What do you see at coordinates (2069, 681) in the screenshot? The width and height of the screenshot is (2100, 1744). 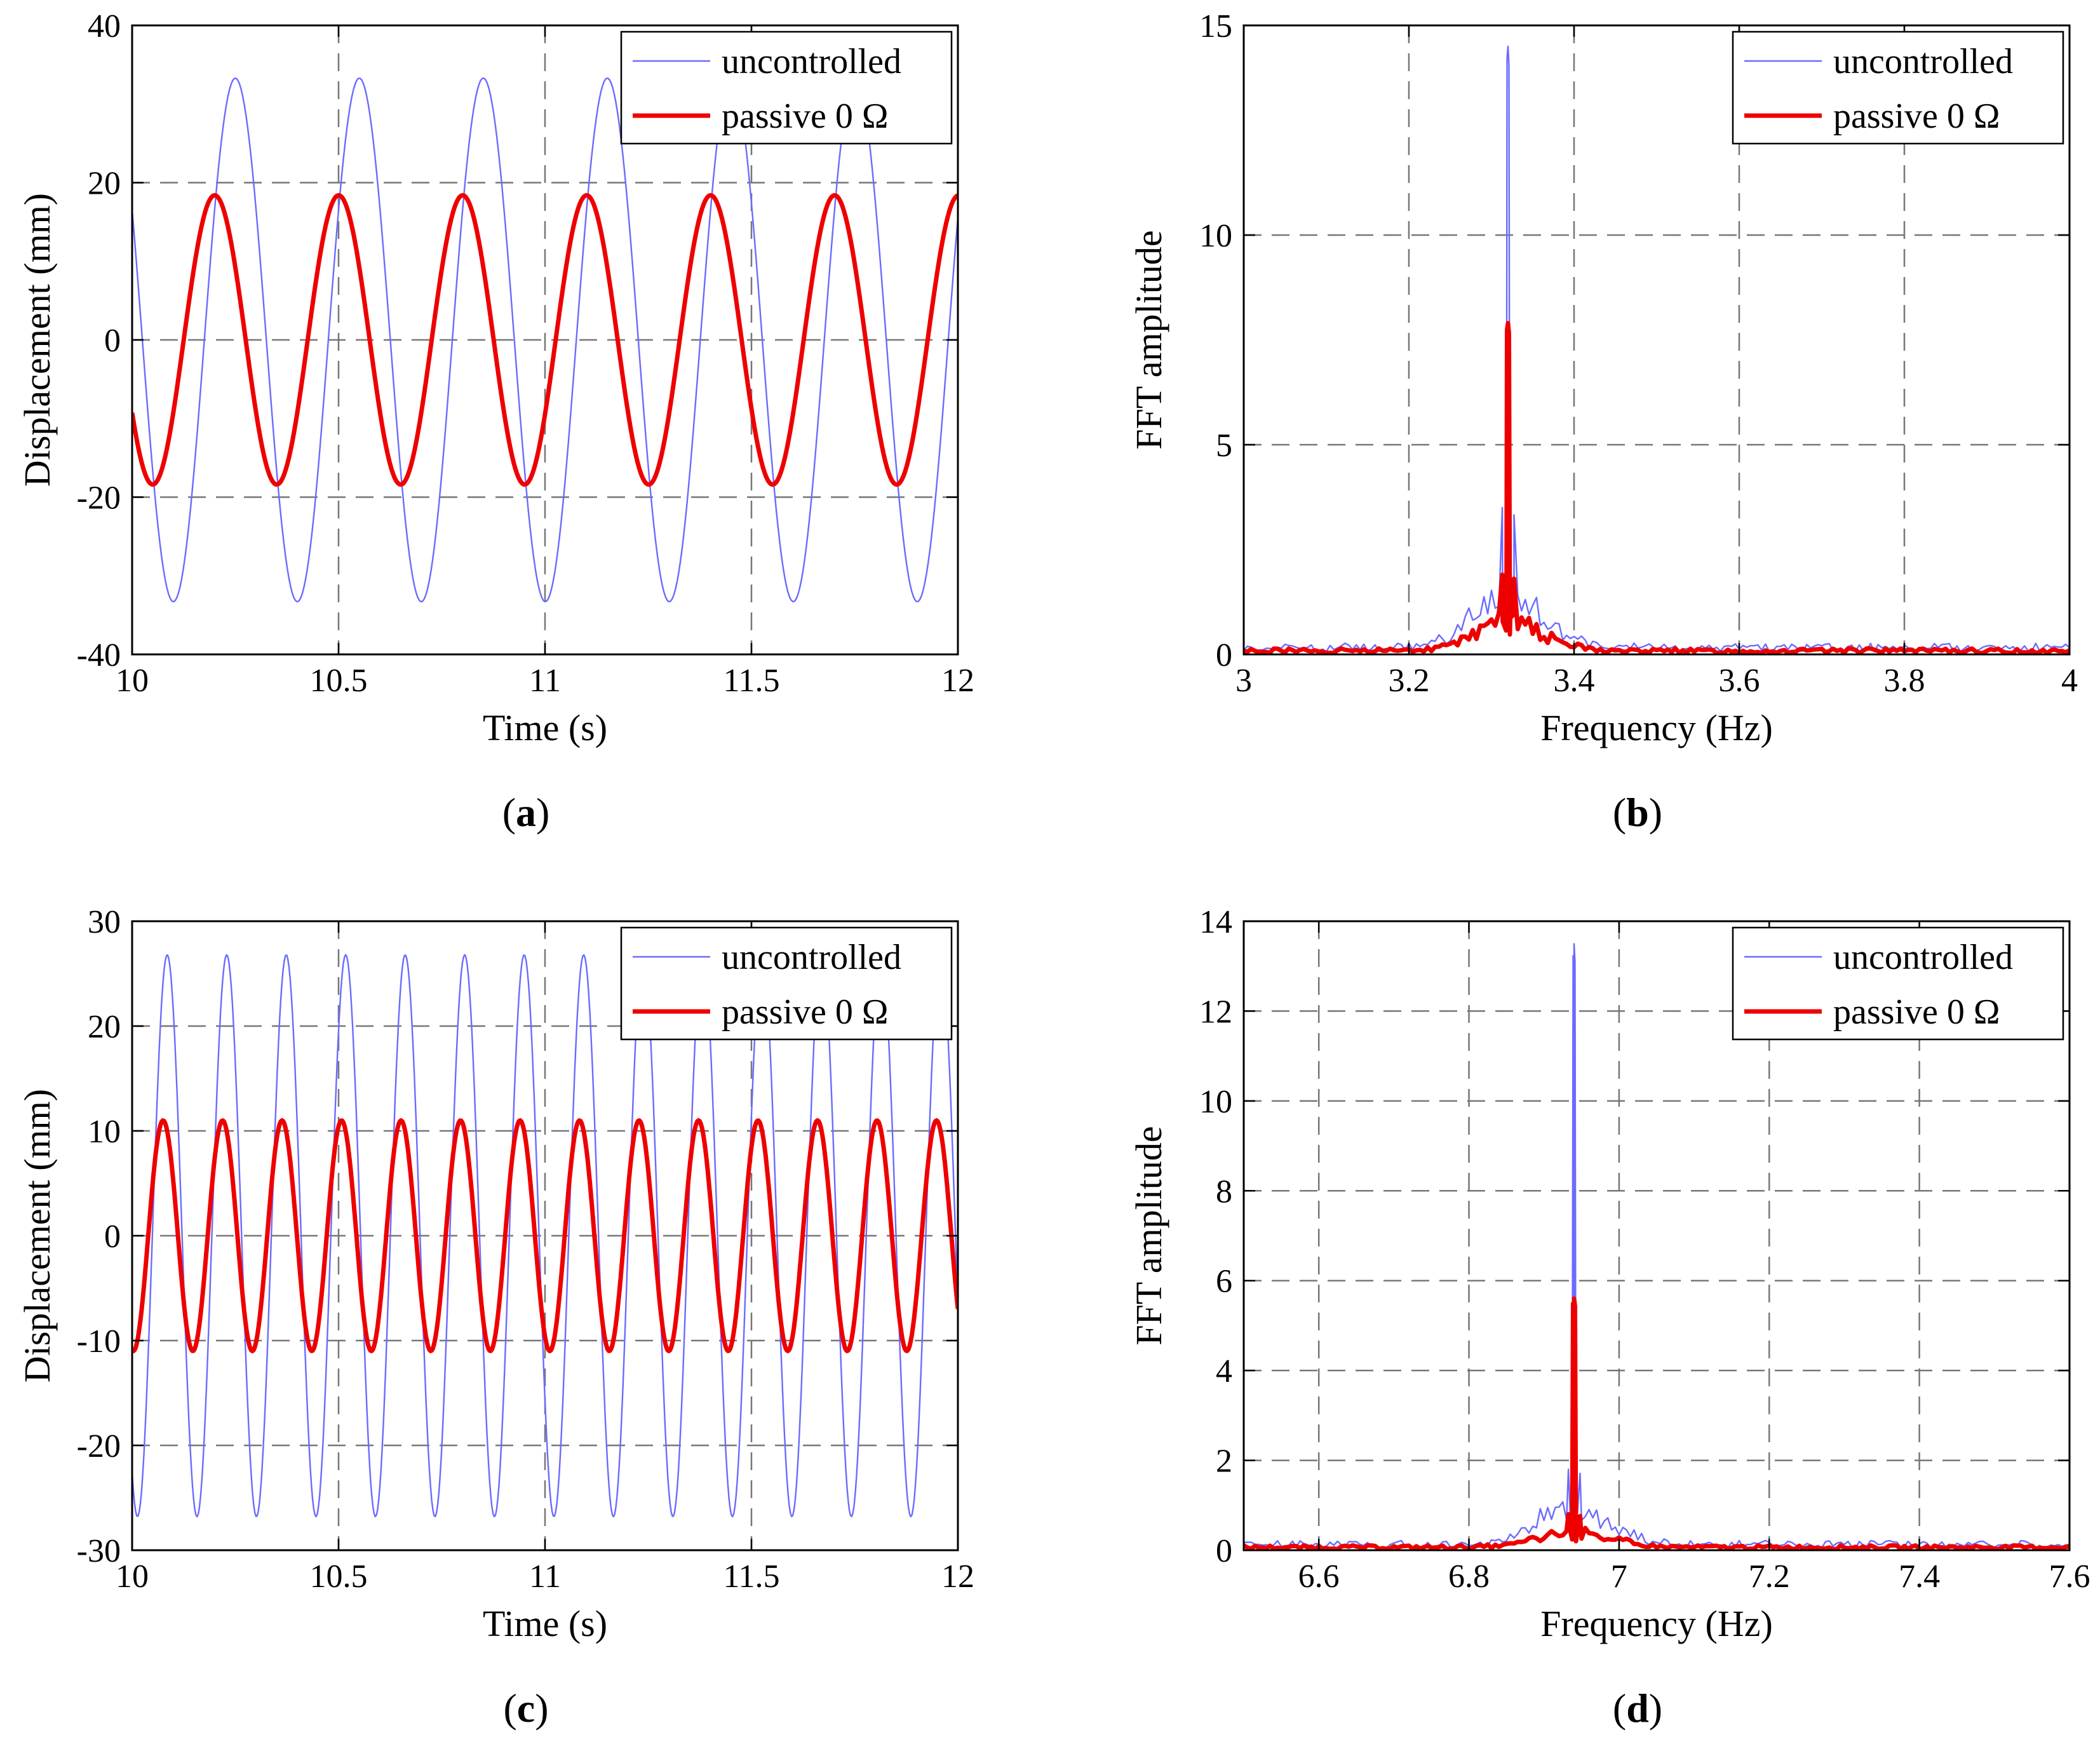 I see `x-tick-label: 4` at bounding box center [2069, 681].